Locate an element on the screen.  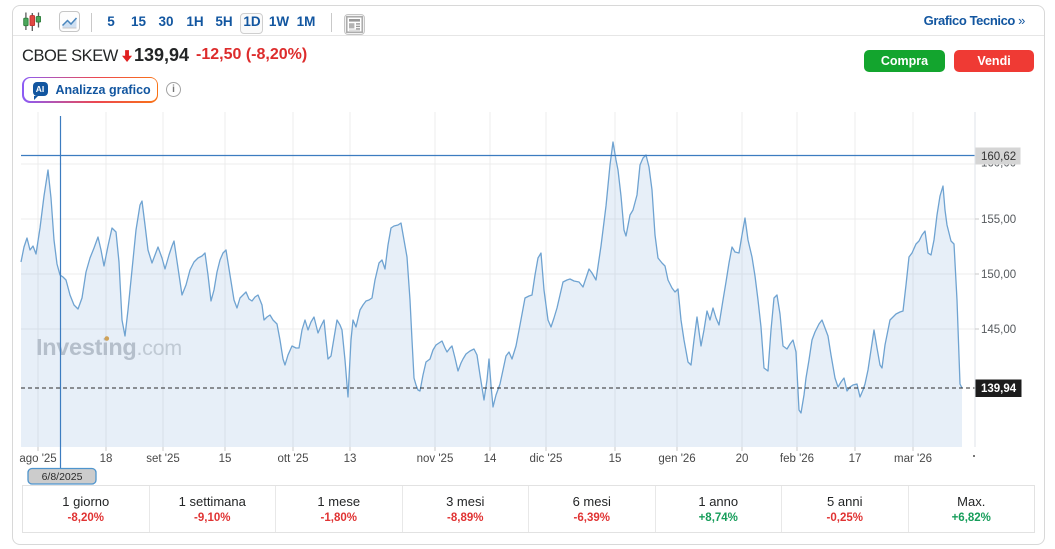
svg-text: feb '26 is located at coordinates (797, 459).